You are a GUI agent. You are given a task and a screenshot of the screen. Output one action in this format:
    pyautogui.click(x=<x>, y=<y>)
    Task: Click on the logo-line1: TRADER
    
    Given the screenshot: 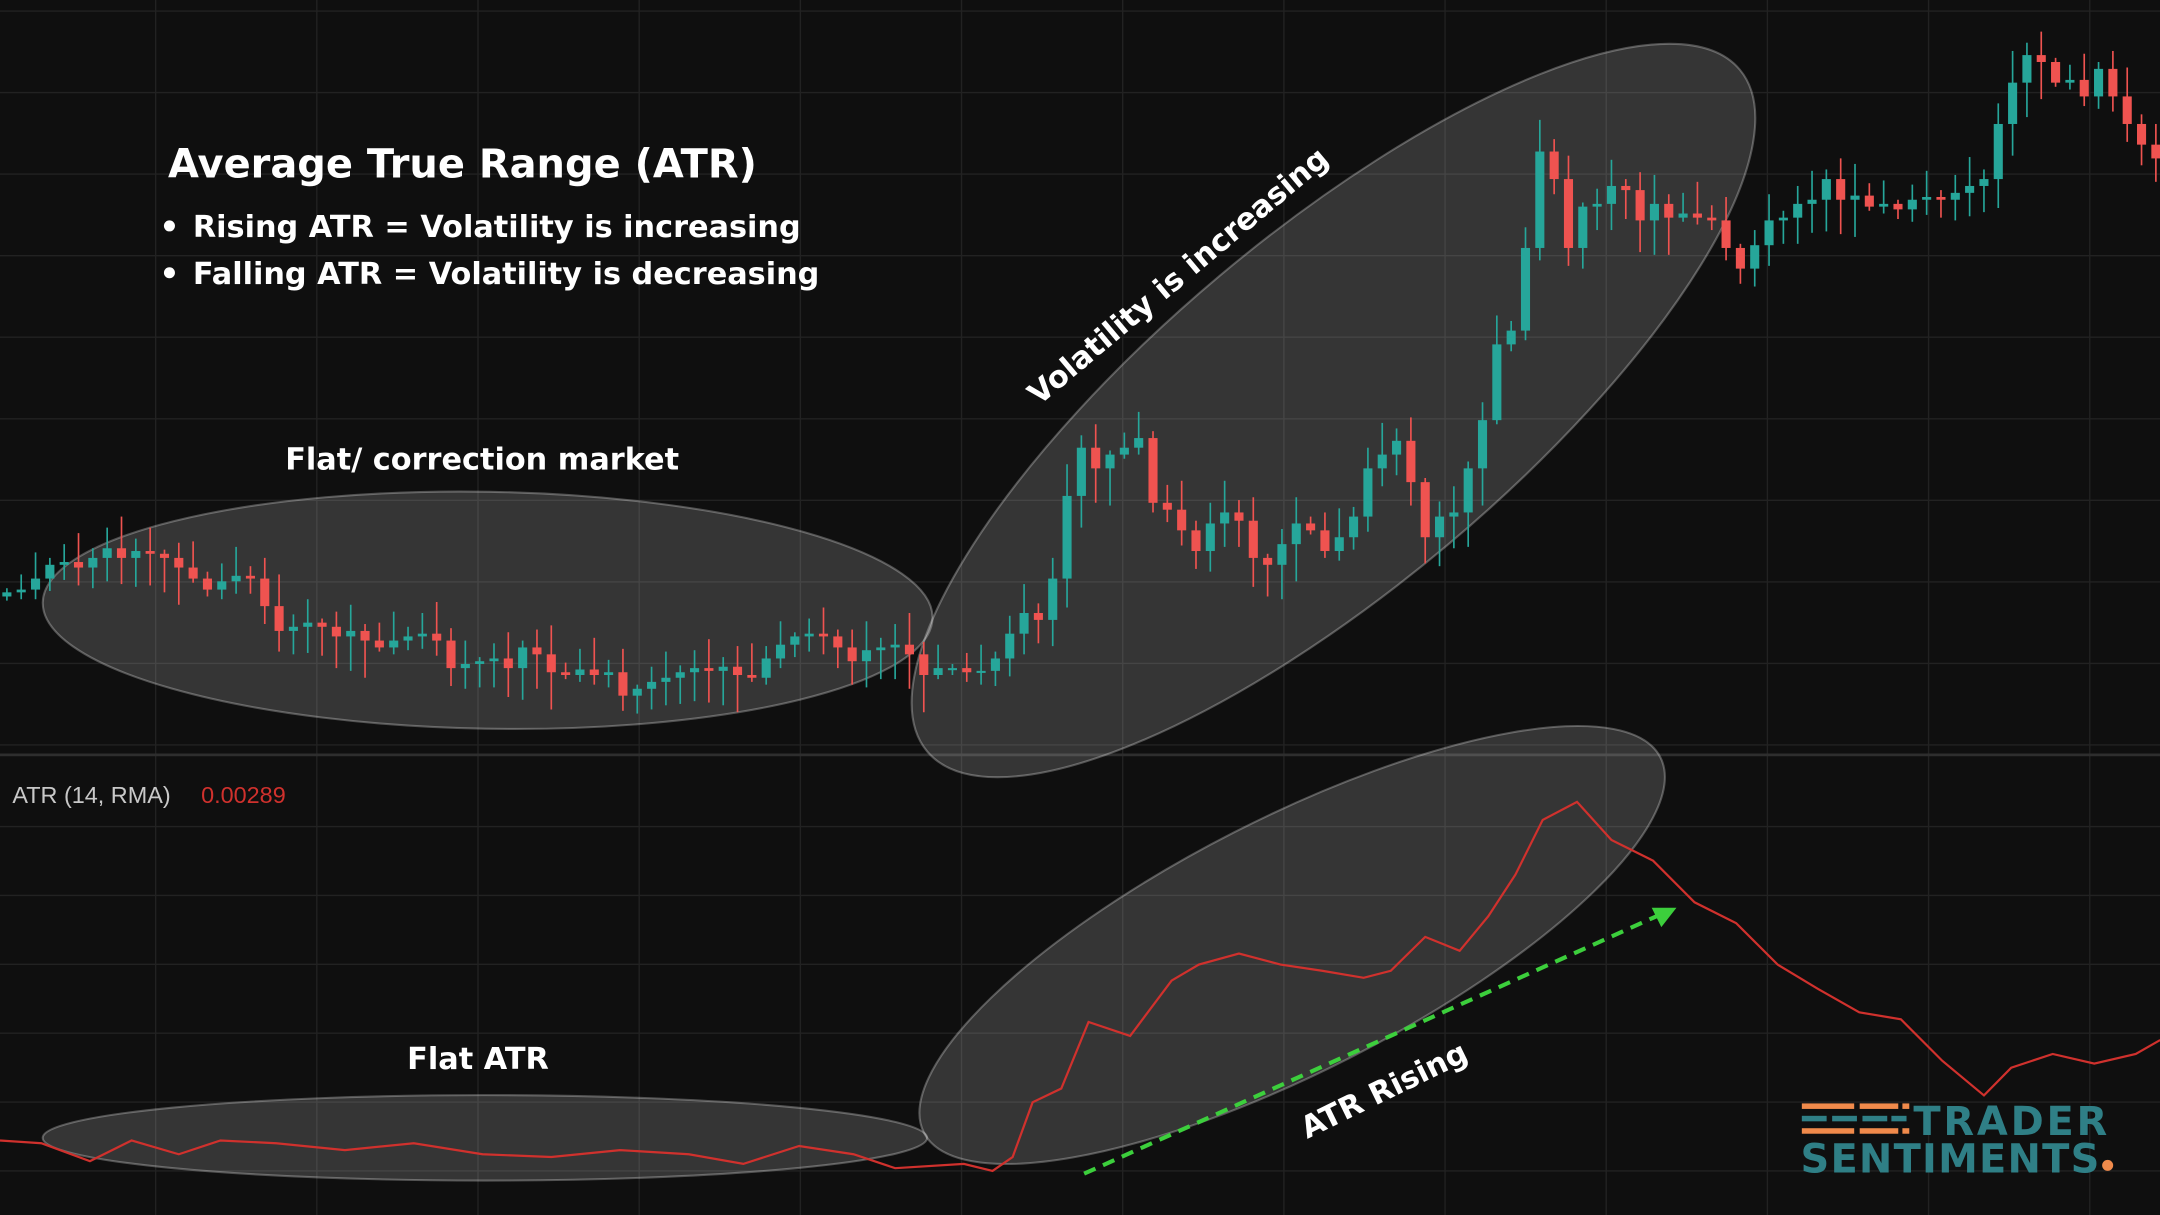 What is the action you would take?
    pyautogui.click(x=2011, y=1122)
    